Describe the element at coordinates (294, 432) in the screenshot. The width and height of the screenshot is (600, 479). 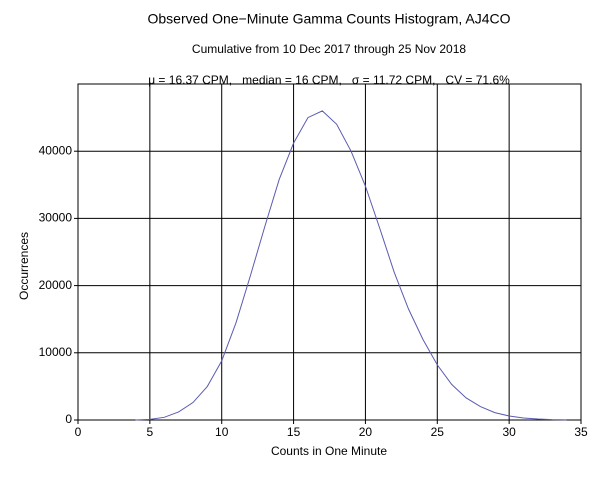
I see `x-tick-label: 15` at that location.